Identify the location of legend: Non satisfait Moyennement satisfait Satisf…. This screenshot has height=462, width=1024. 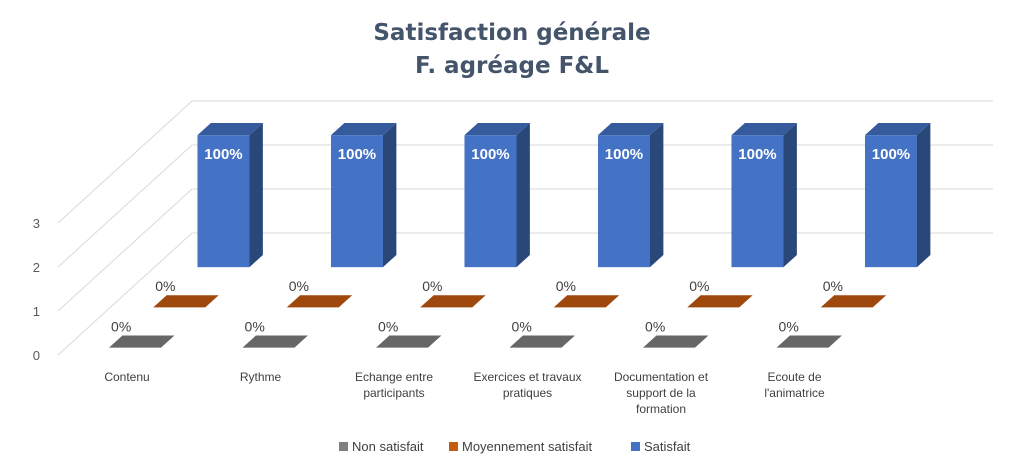
(515, 446).